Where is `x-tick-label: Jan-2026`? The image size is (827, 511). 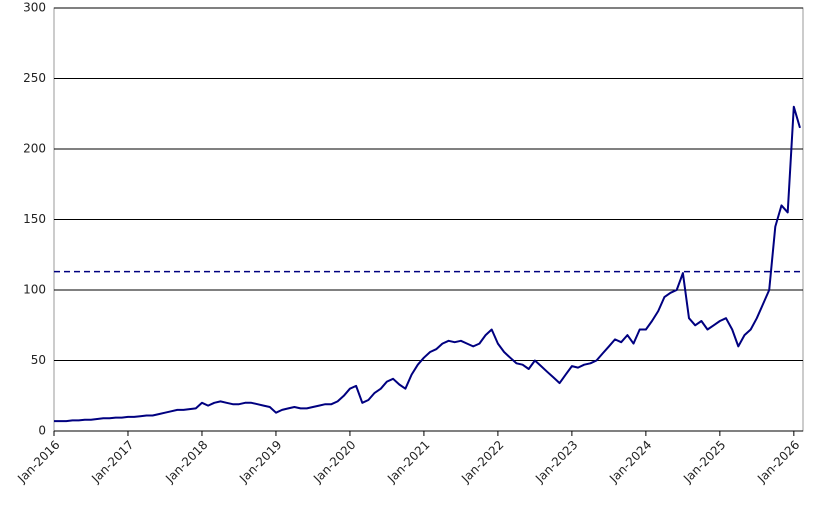 x-tick-label: Jan-2026 is located at coordinates (778, 462).